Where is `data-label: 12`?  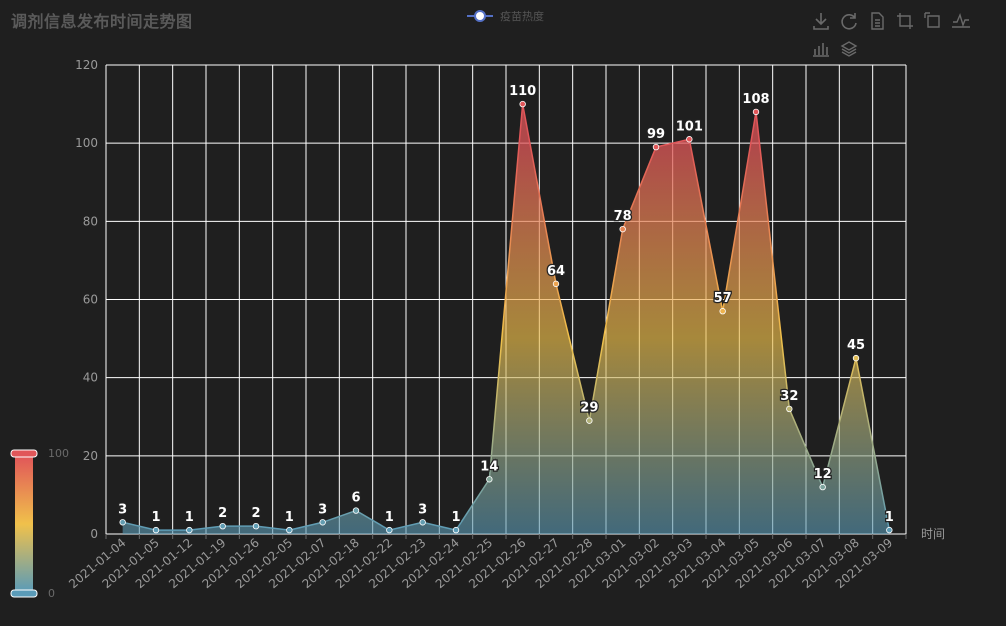
data-label: 12 is located at coordinates (823, 474).